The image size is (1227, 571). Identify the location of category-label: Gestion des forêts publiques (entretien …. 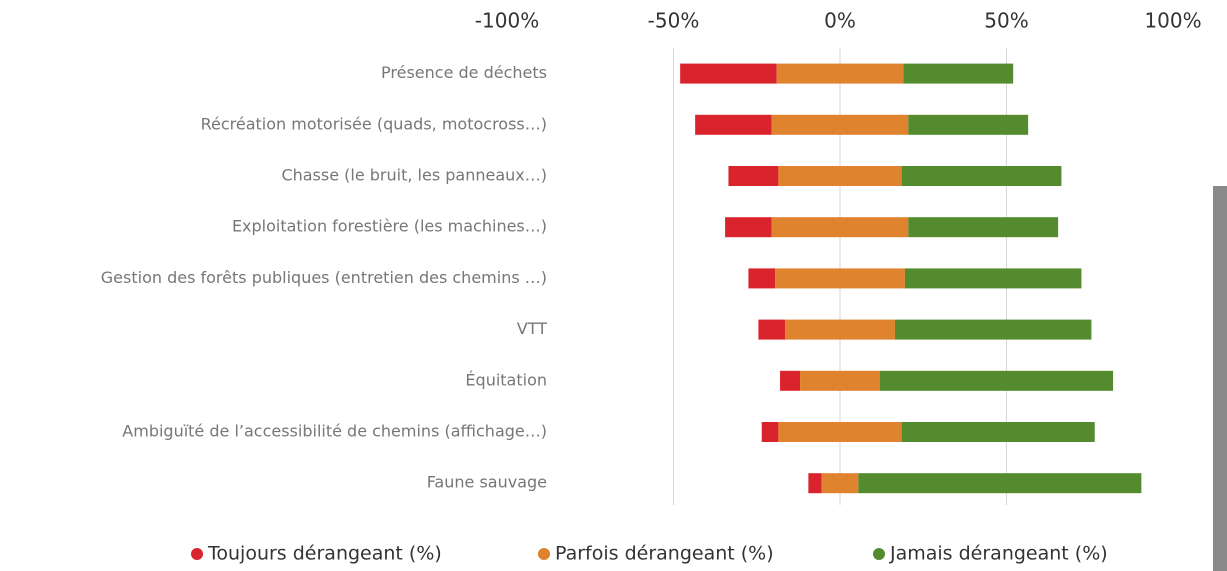
(324, 277).